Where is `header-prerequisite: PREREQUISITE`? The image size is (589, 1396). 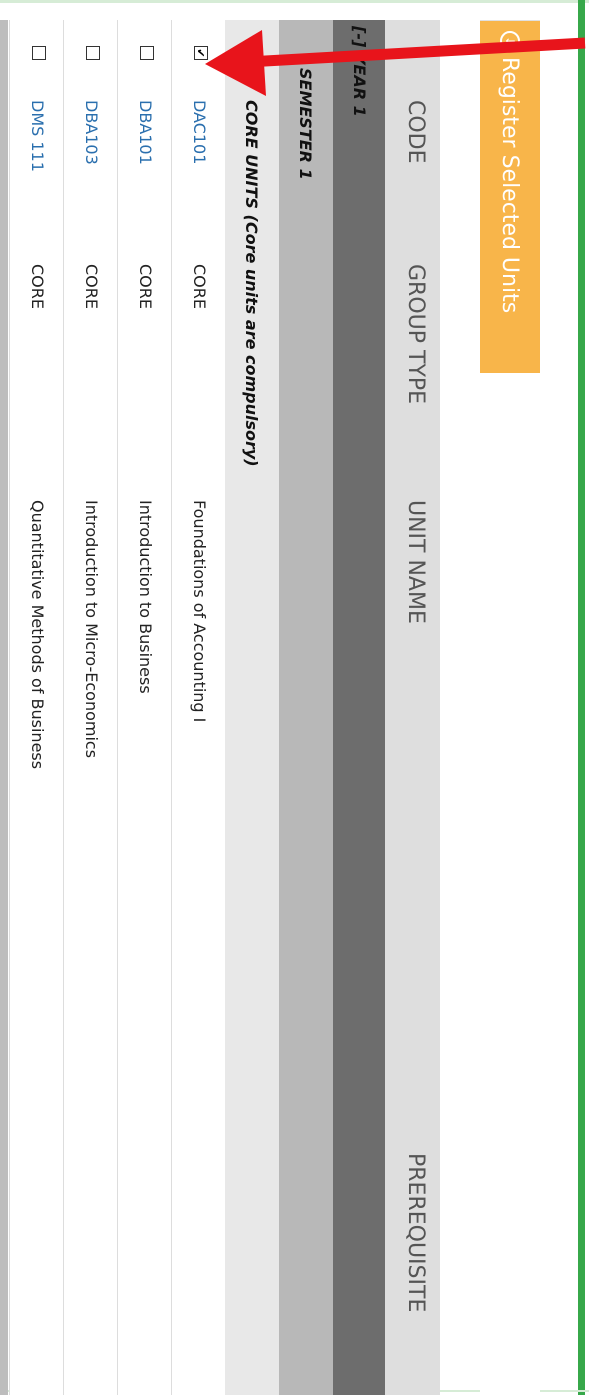
header-prerequisite: PREREQUISITE is located at coordinates (415, 1233).